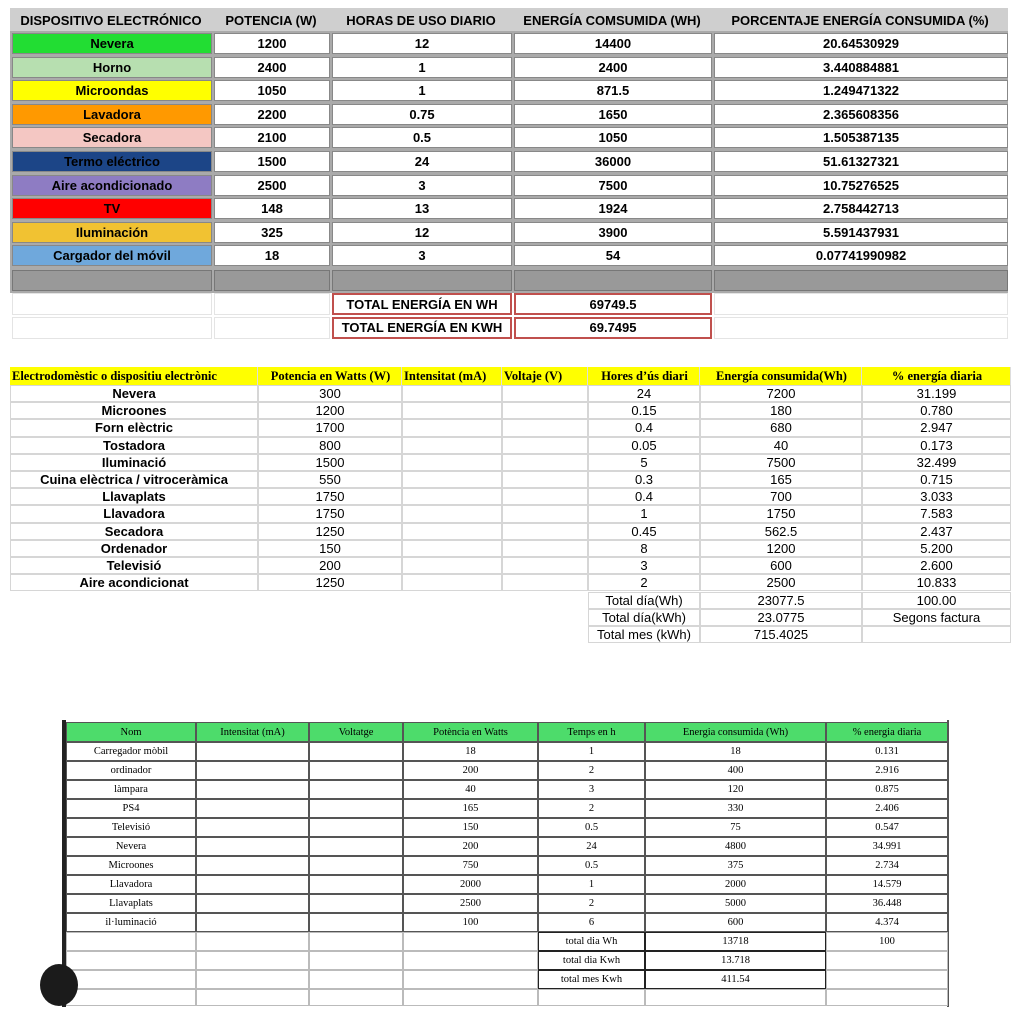 The image size is (1024, 1021). What do you see at coordinates (330, 411) in the screenshot?
I see `cell: 1200` at bounding box center [330, 411].